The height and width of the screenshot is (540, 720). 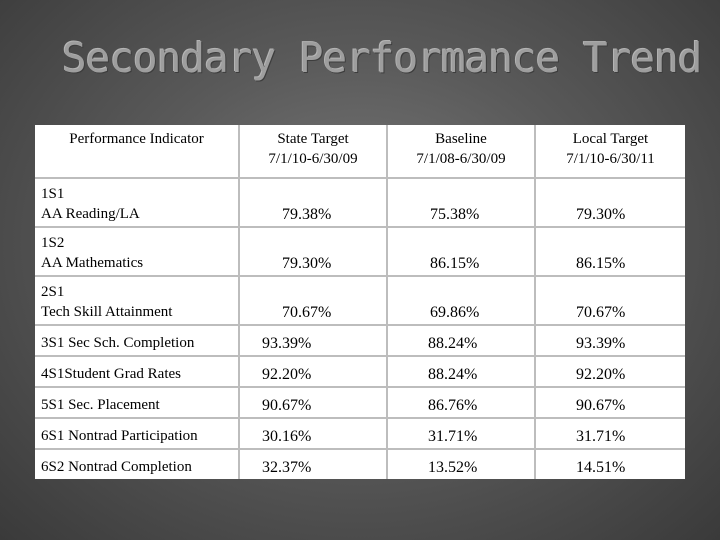 I want to click on header-performance-indicator: Performance Indicator, so click(x=137, y=151).